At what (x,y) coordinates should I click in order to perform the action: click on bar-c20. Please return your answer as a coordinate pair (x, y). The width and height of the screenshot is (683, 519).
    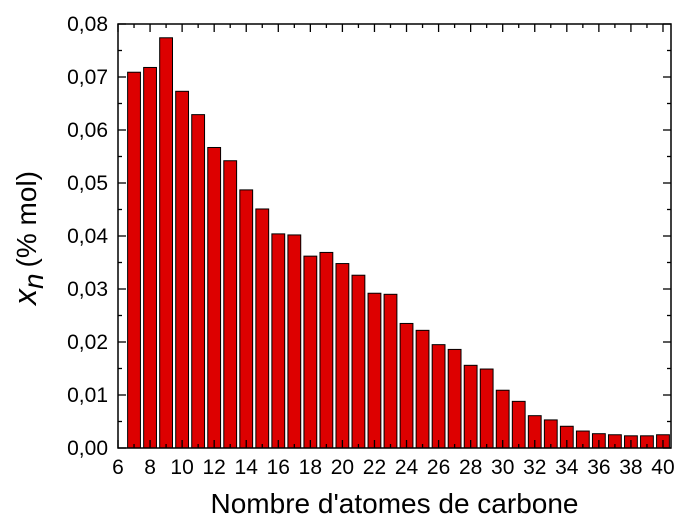
    Looking at the image, I should click on (342, 356).